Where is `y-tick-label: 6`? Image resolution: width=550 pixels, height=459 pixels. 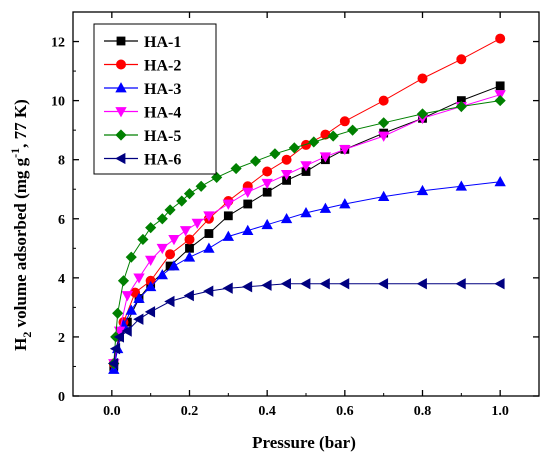 y-tick-label: 6 is located at coordinates (61, 220).